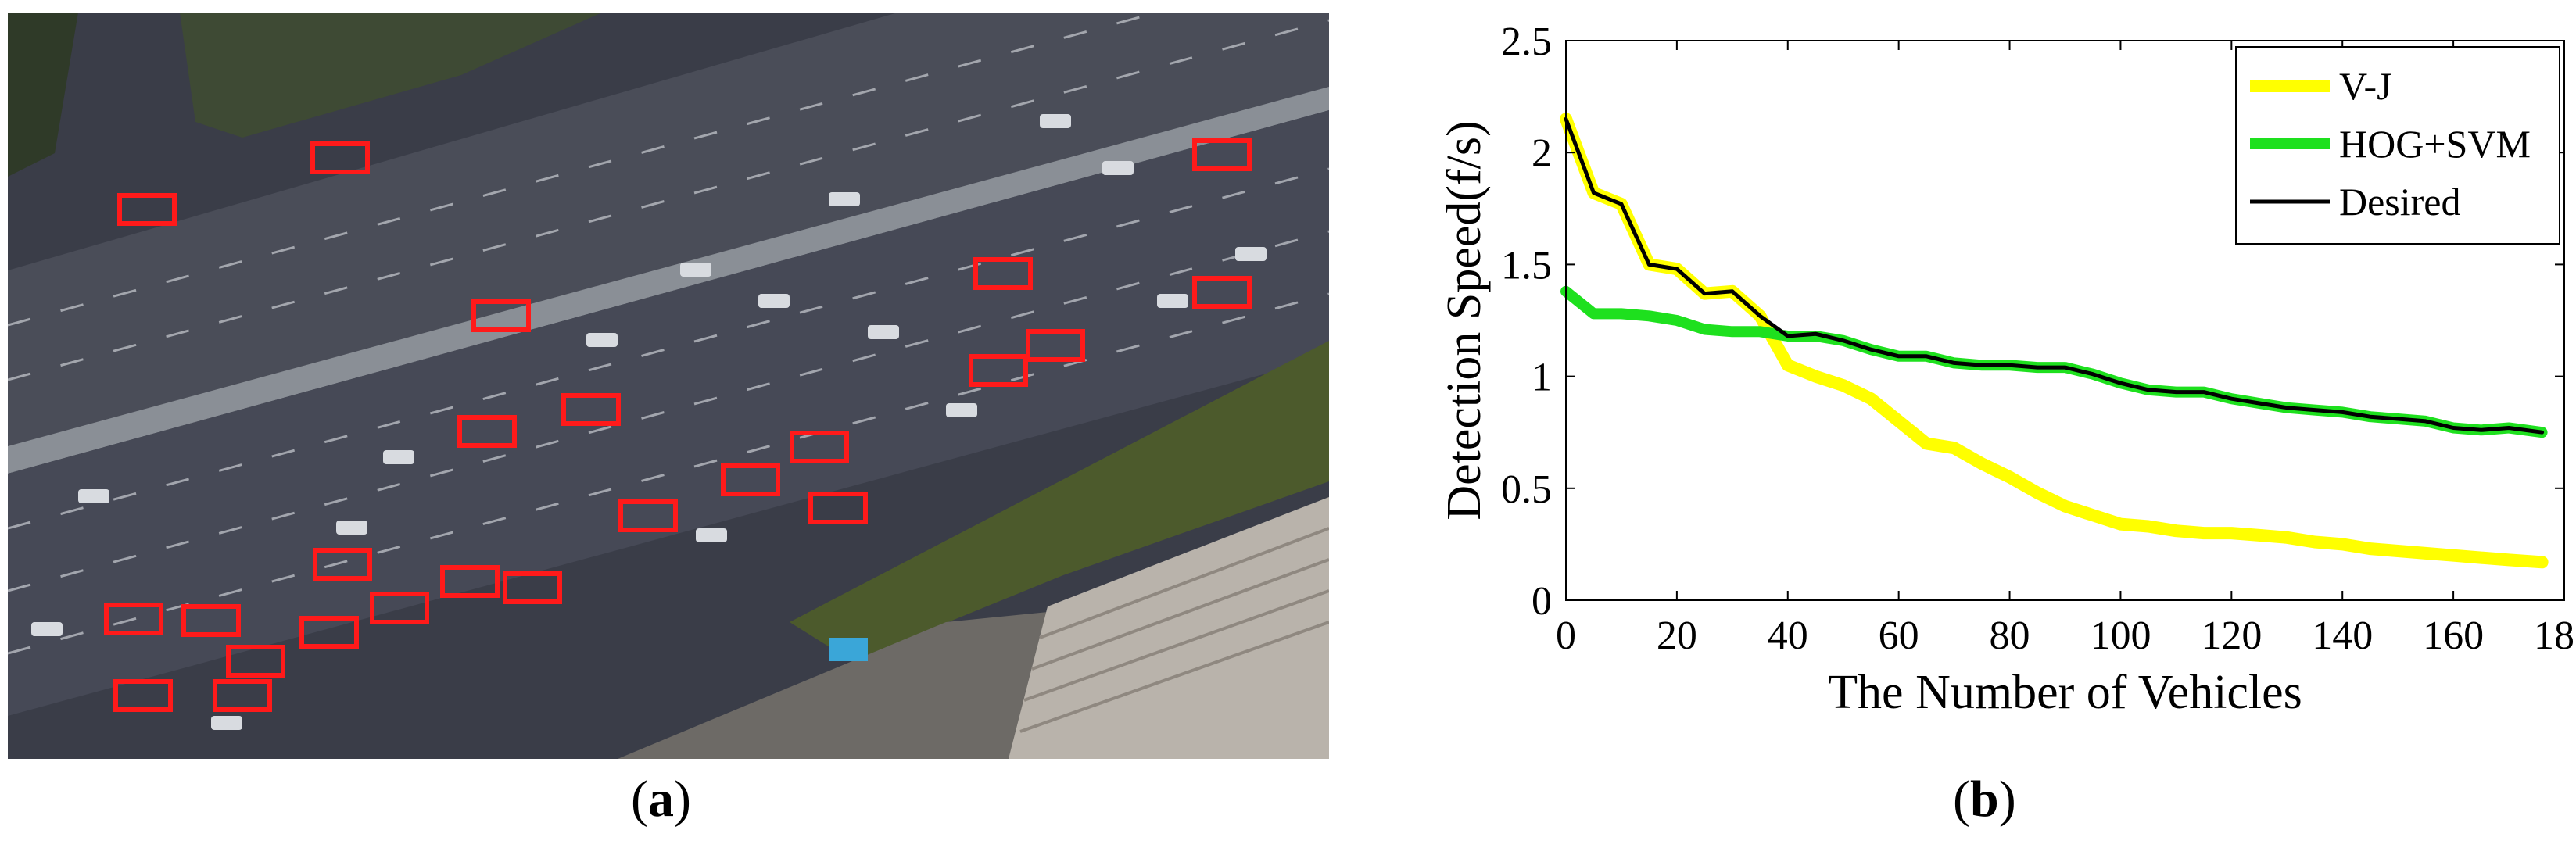  What do you see at coordinates (2435, 144) in the screenshot?
I see `legend-label: HOG+SVM` at bounding box center [2435, 144].